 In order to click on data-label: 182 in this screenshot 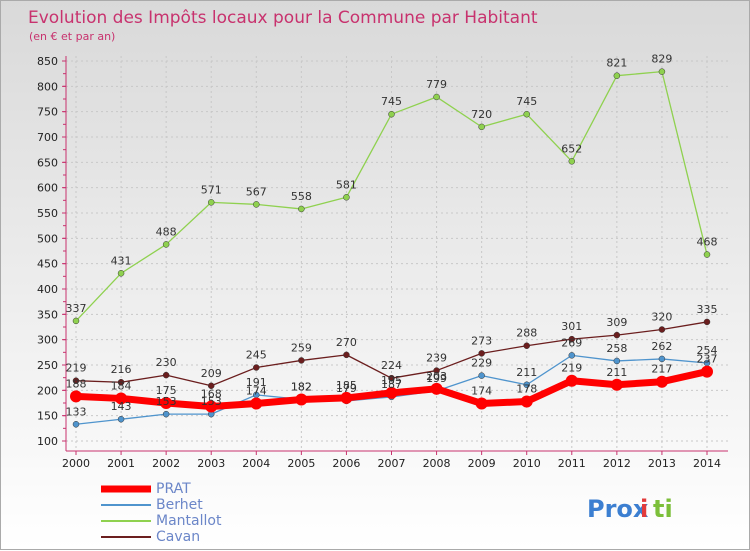, I will do `click(301, 386)`.